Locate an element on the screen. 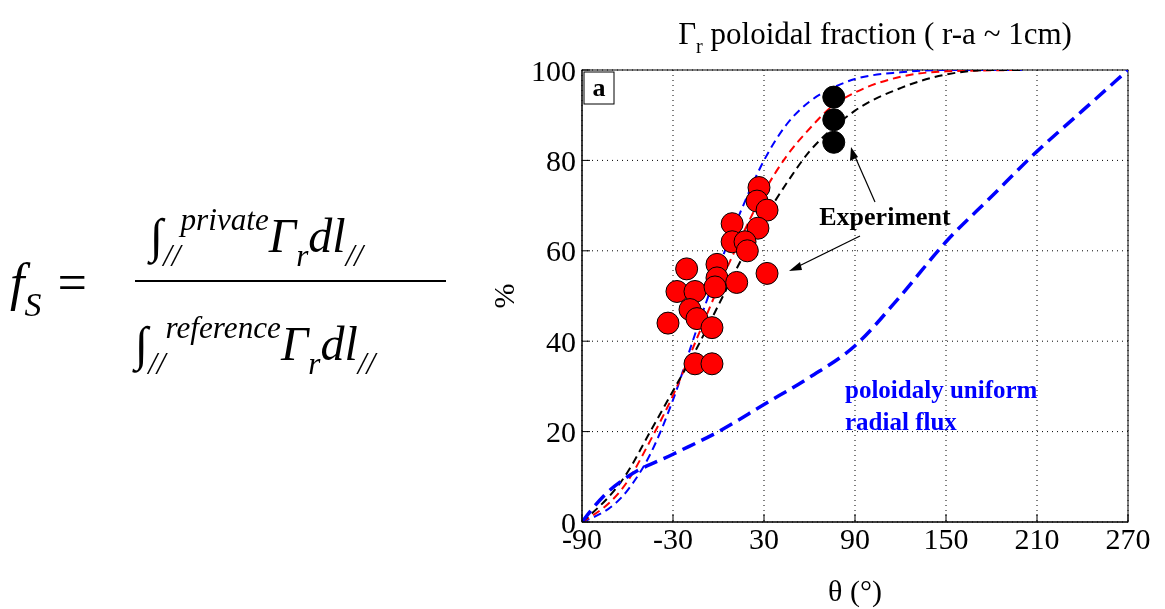  series-label: poloidaly uniform radial flux is located at coordinates (941, 405).